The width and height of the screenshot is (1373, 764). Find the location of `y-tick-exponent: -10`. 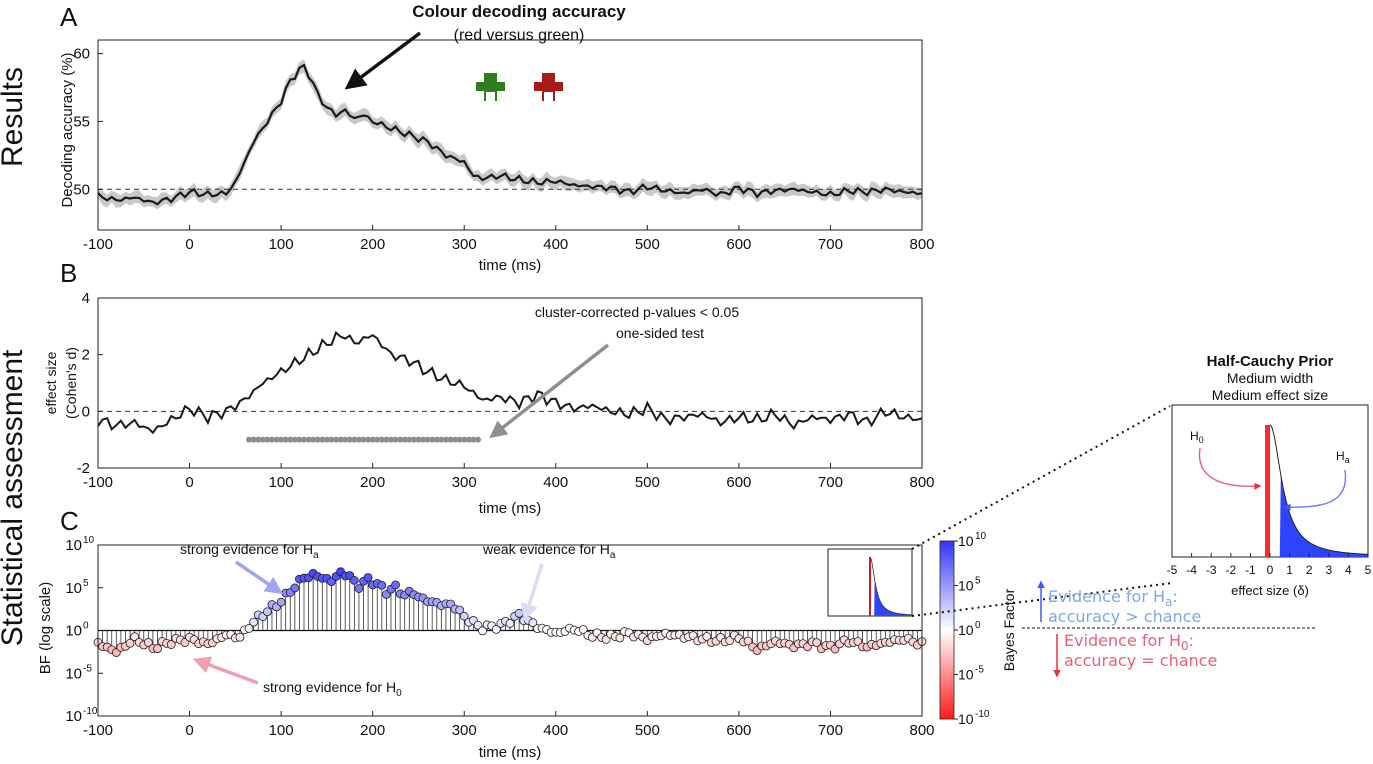

y-tick-exponent: -10 is located at coordinates (90, 711).